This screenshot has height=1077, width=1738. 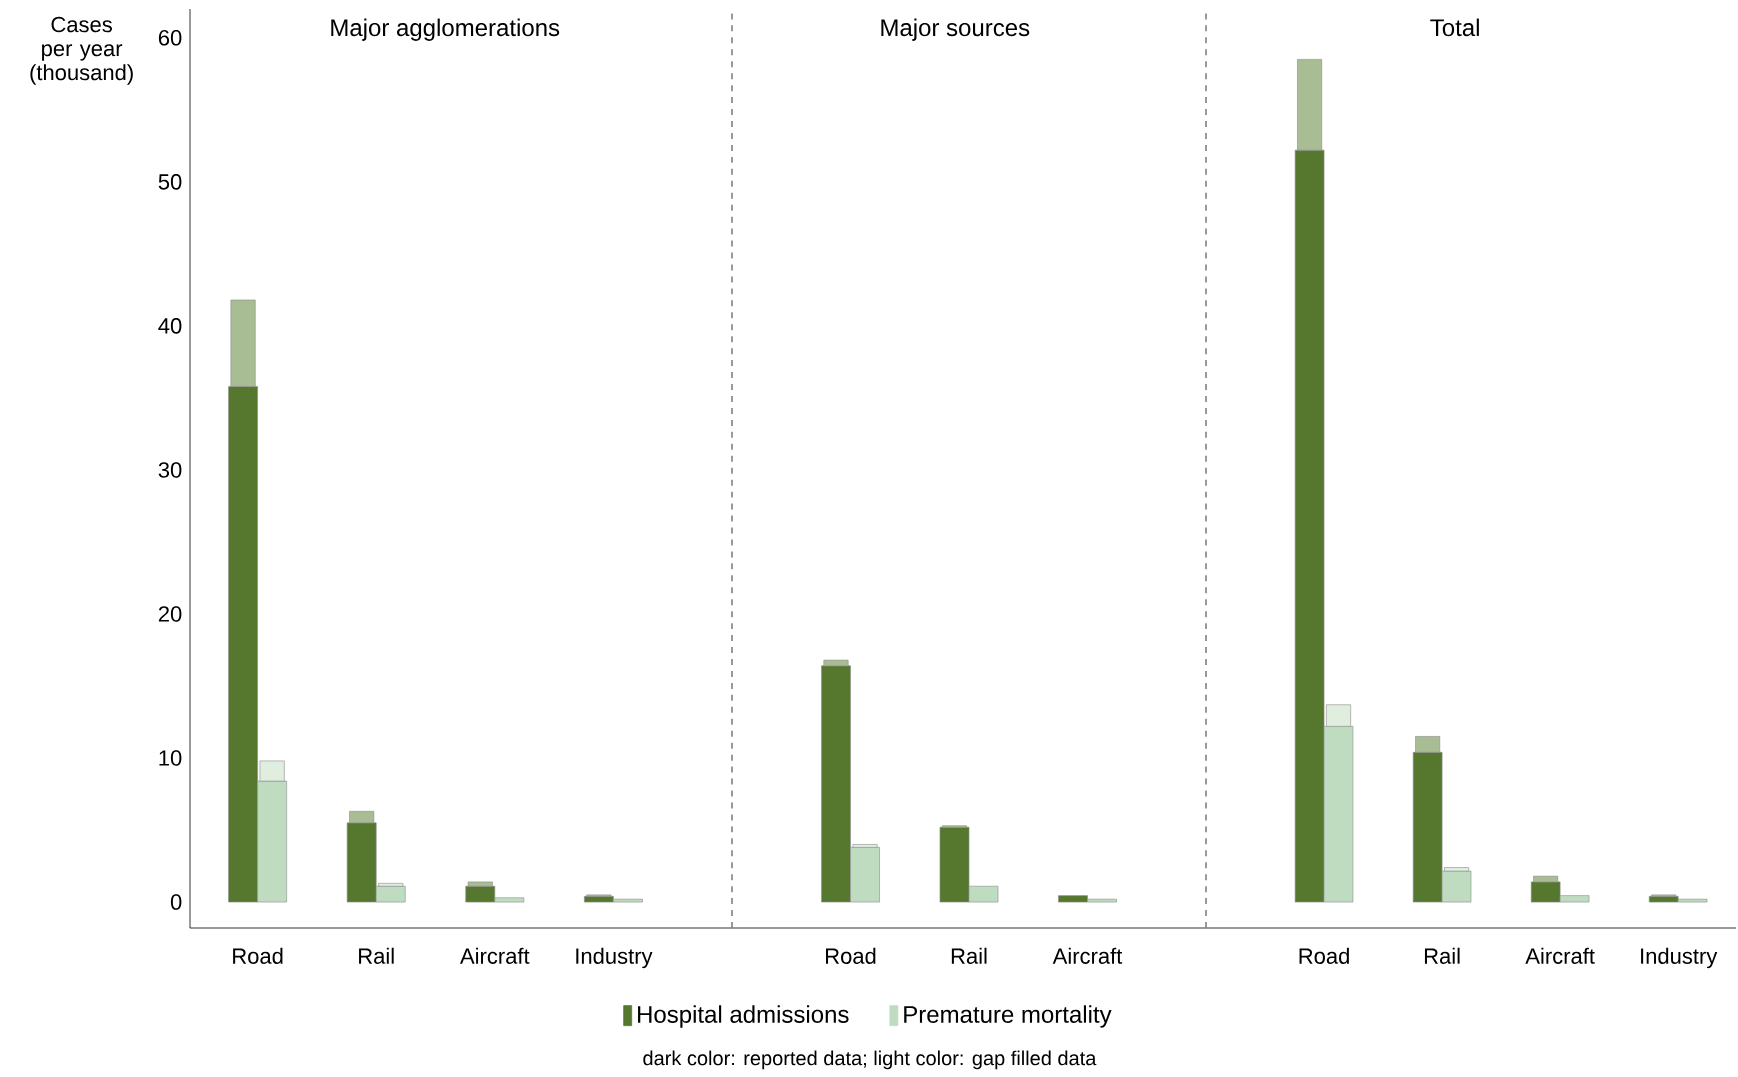 What do you see at coordinates (870, 1060) in the screenshot?
I see `text: dark color: reported data; light color: gap filled data` at bounding box center [870, 1060].